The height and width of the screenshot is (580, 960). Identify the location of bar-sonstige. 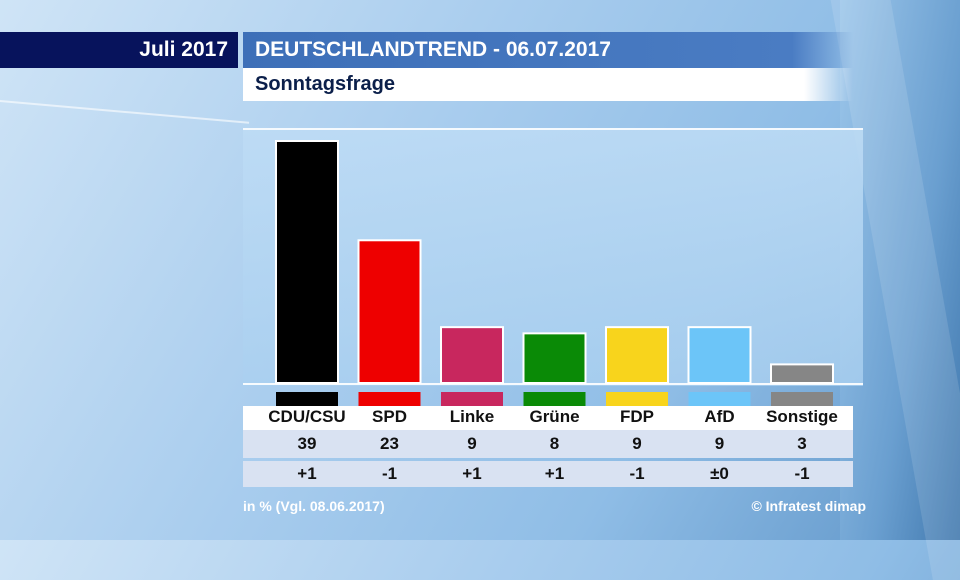
(802, 373).